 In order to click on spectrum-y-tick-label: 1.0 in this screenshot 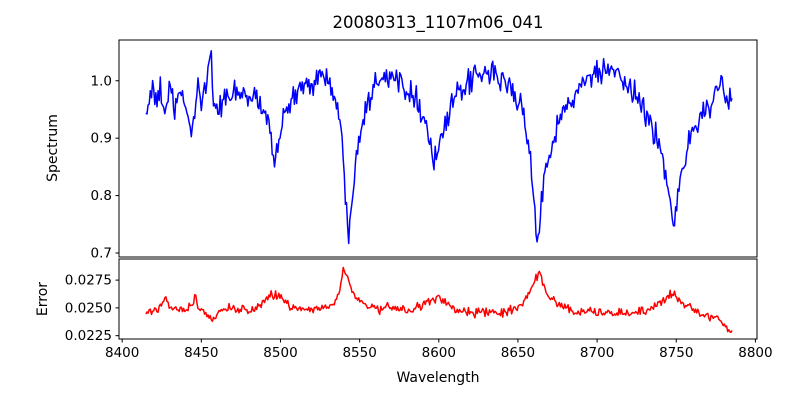, I will do `click(101, 81)`.